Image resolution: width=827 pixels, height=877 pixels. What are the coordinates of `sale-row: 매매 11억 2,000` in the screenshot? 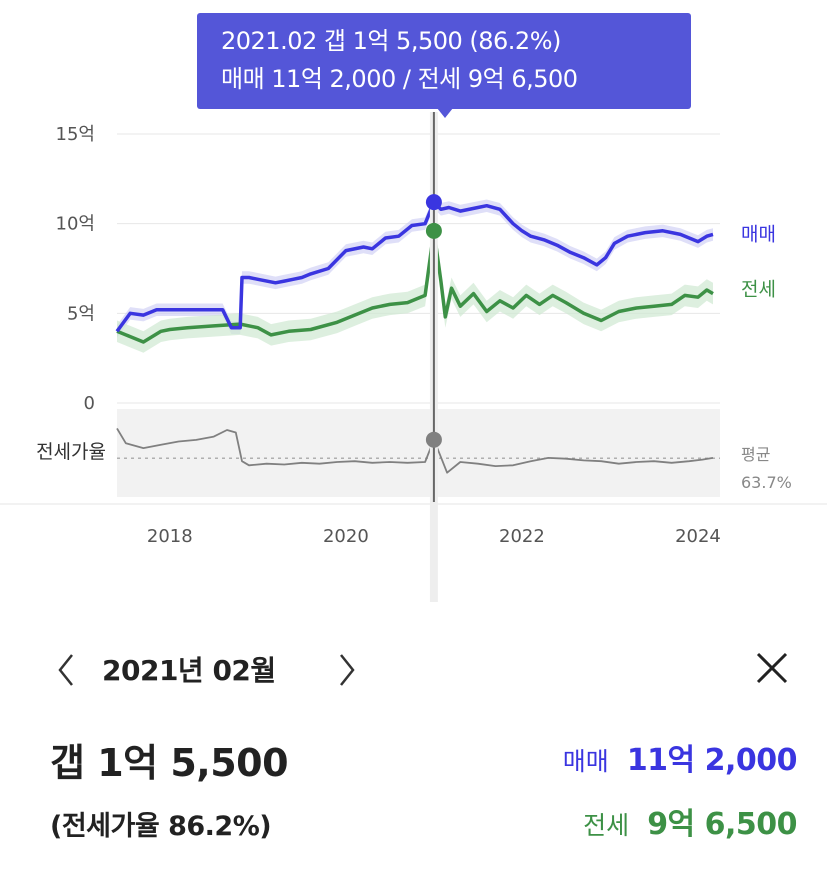 It's located at (680, 757).